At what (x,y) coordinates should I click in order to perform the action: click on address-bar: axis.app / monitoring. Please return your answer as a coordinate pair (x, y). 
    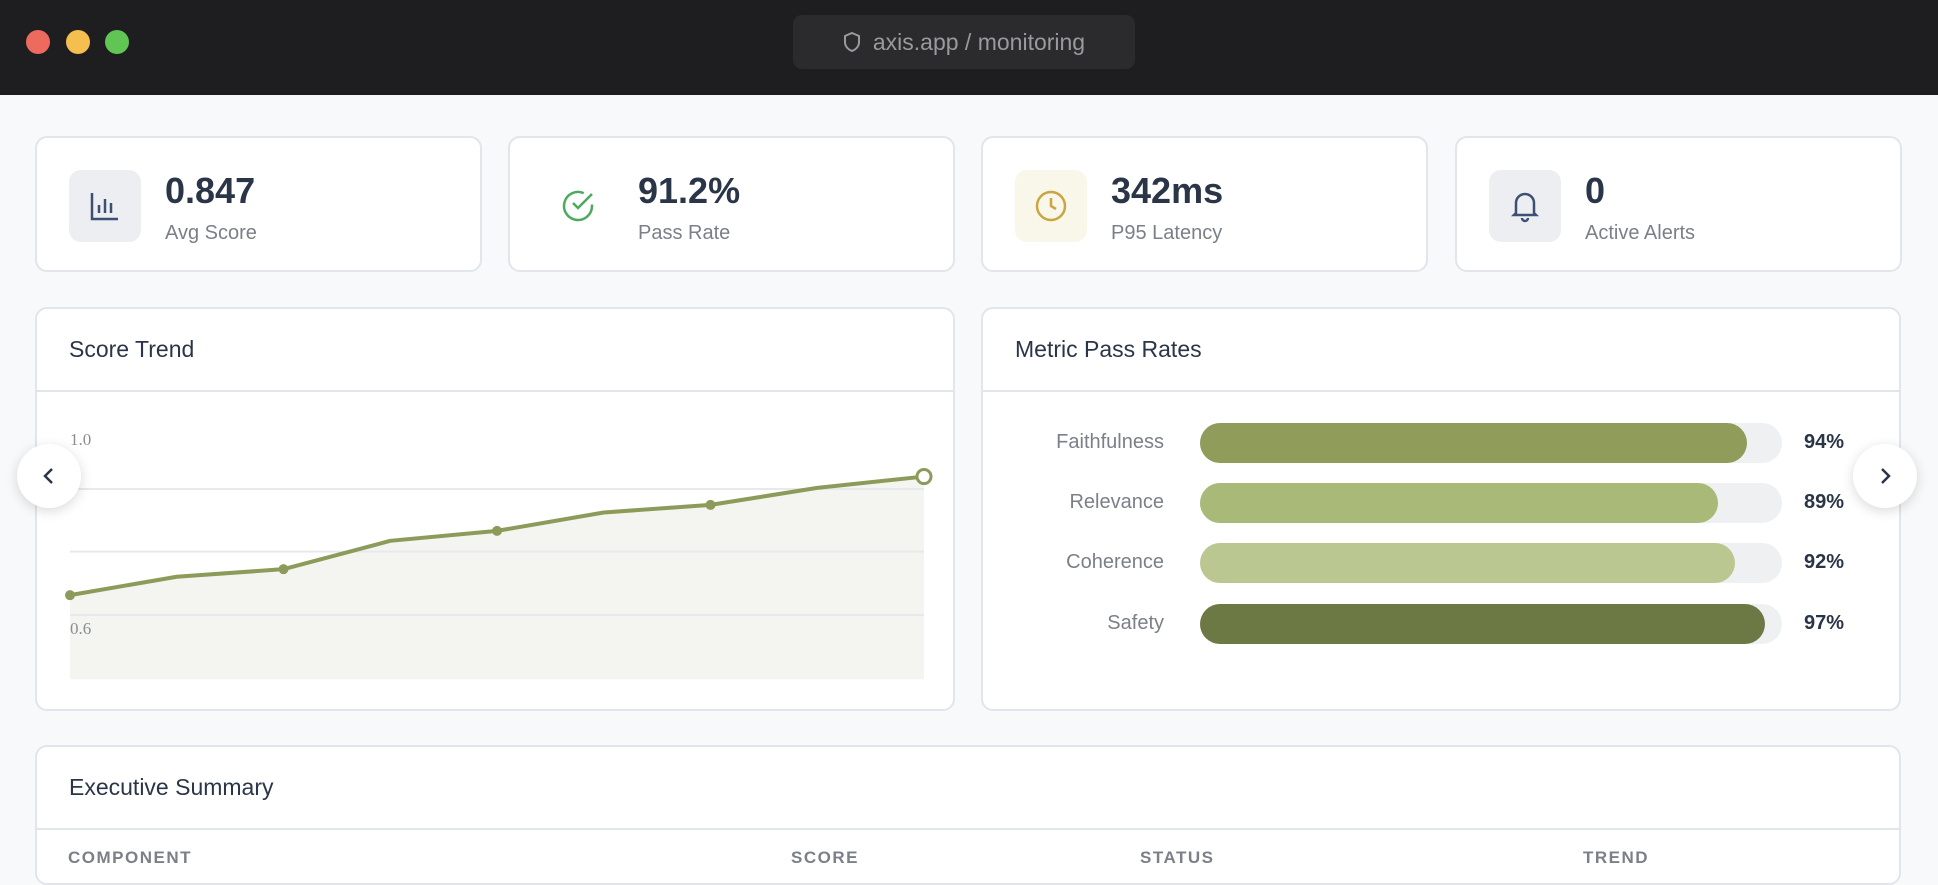
    Looking at the image, I should click on (964, 42).